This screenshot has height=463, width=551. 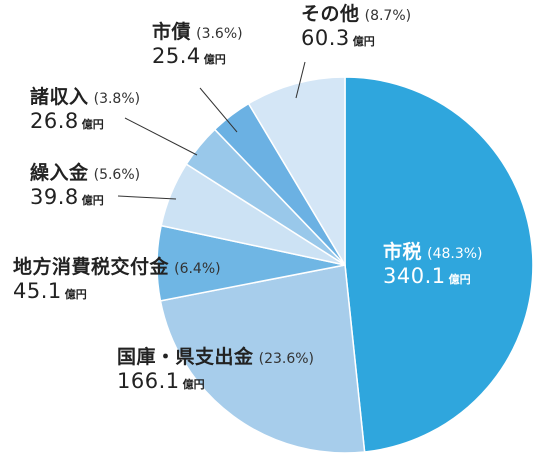 I want to click on leader-line-shoshunyu, so click(x=161, y=136).